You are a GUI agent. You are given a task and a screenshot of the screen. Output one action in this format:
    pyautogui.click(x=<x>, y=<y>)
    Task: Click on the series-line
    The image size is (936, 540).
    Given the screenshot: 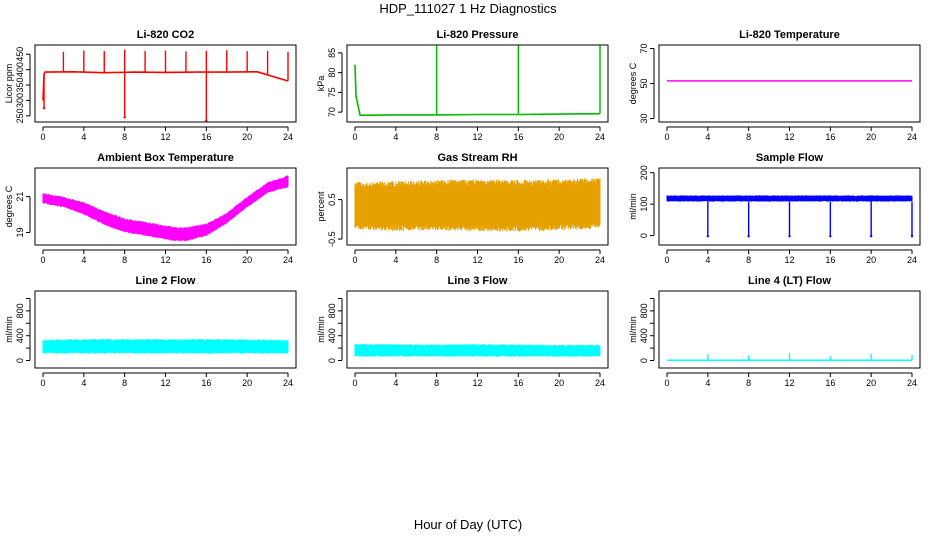 What is the action you would take?
    pyautogui.click(x=477, y=90)
    